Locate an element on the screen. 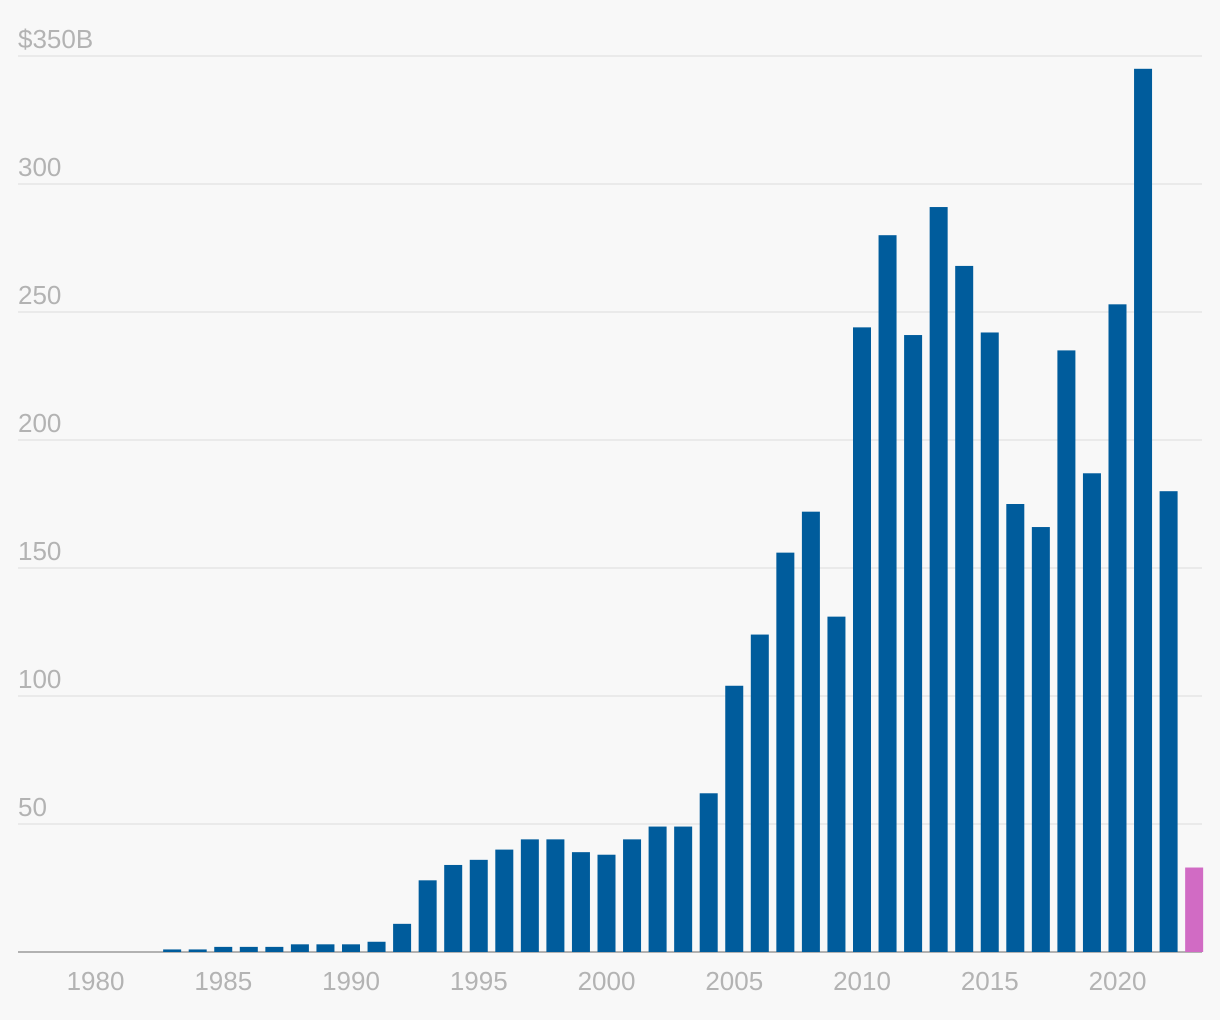  x-tick-label: 1995 is located at coordinates (479, 981).